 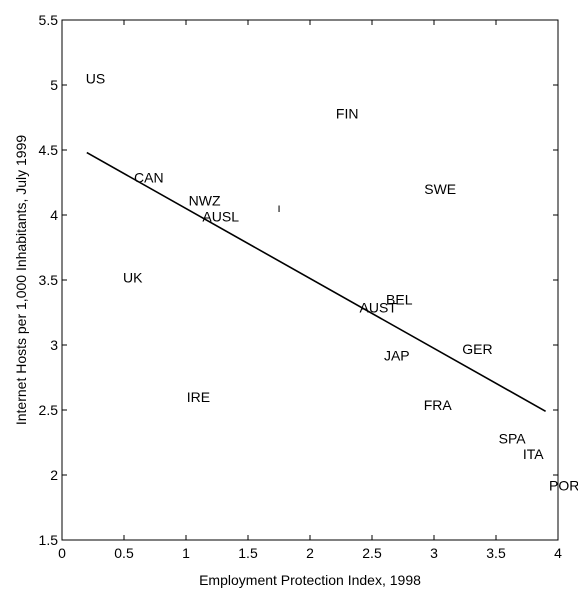 What do you see at coordinates (310, 580) in the screenshot?
I see `x-axis-label: Employment Protection Index, 1998` at bounding box center [310, 580].